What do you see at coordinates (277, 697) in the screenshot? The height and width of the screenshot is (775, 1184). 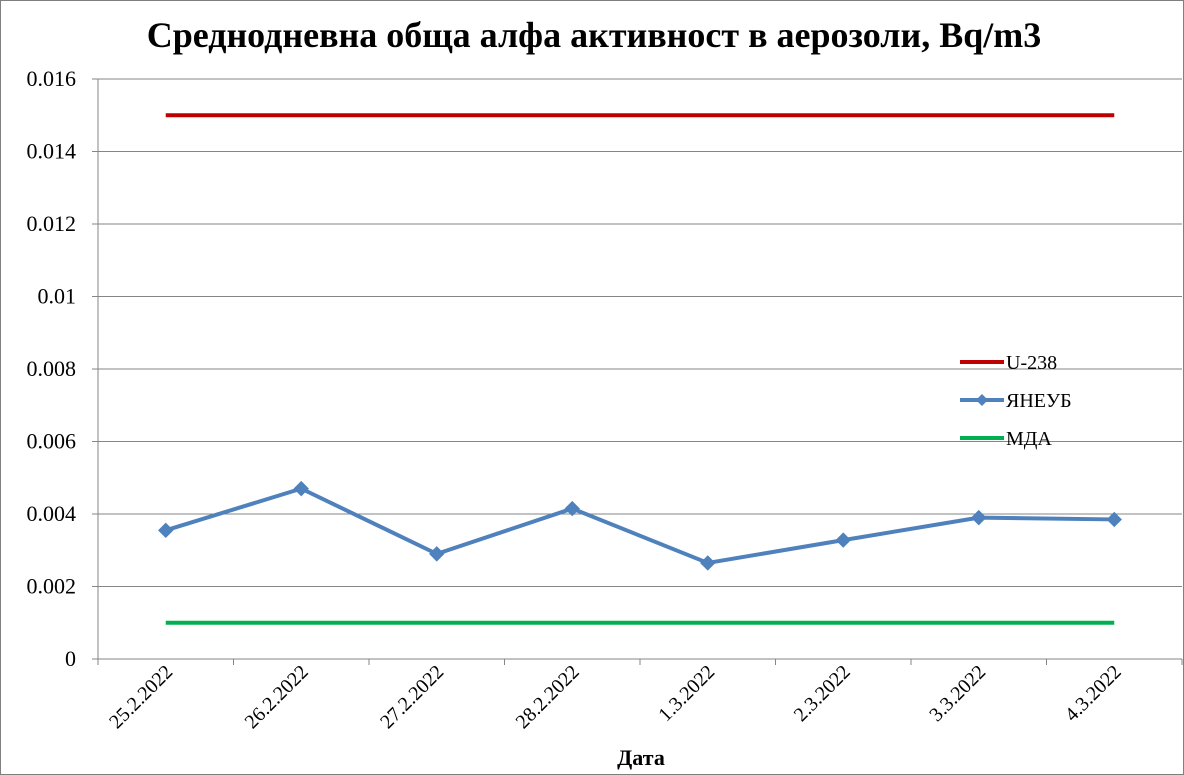 I see `x-tick-label: 26.2.2022` at bounding box center [277, 697].